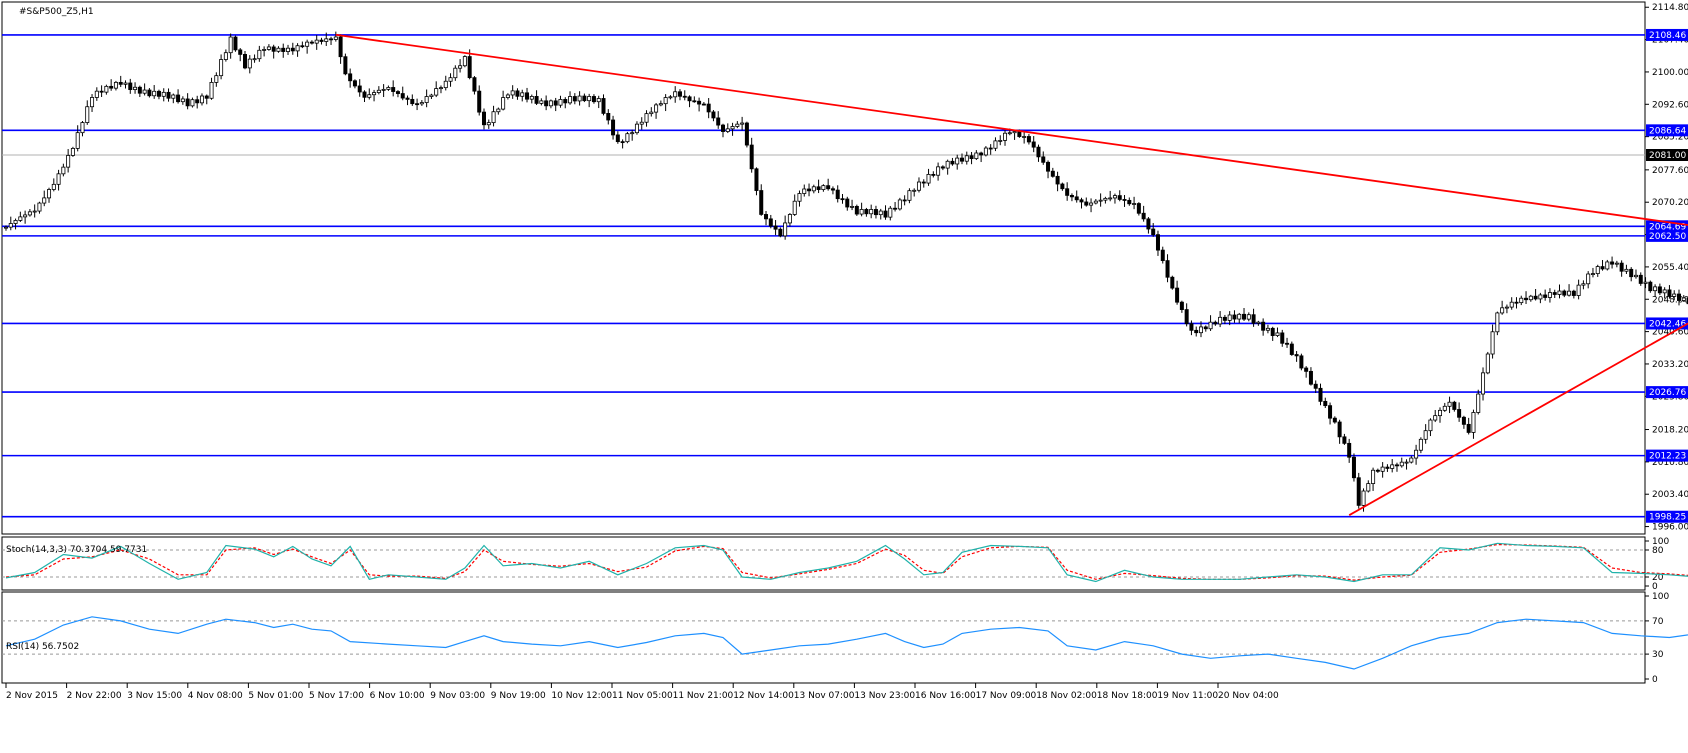 This screenshot has width=1688, height=753. I want to click on time-tick-label: 6 Nov 10:00, so click(397, 696).